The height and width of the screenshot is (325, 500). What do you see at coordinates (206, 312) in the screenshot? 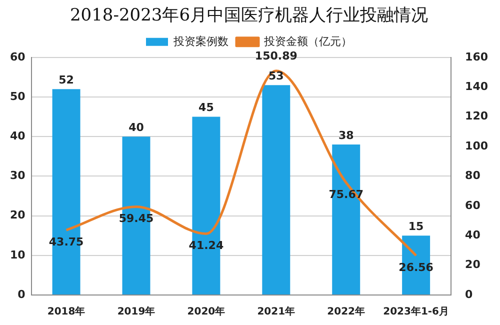
I see `x-tick-label: 2020年` at bounding box center [206, 312].